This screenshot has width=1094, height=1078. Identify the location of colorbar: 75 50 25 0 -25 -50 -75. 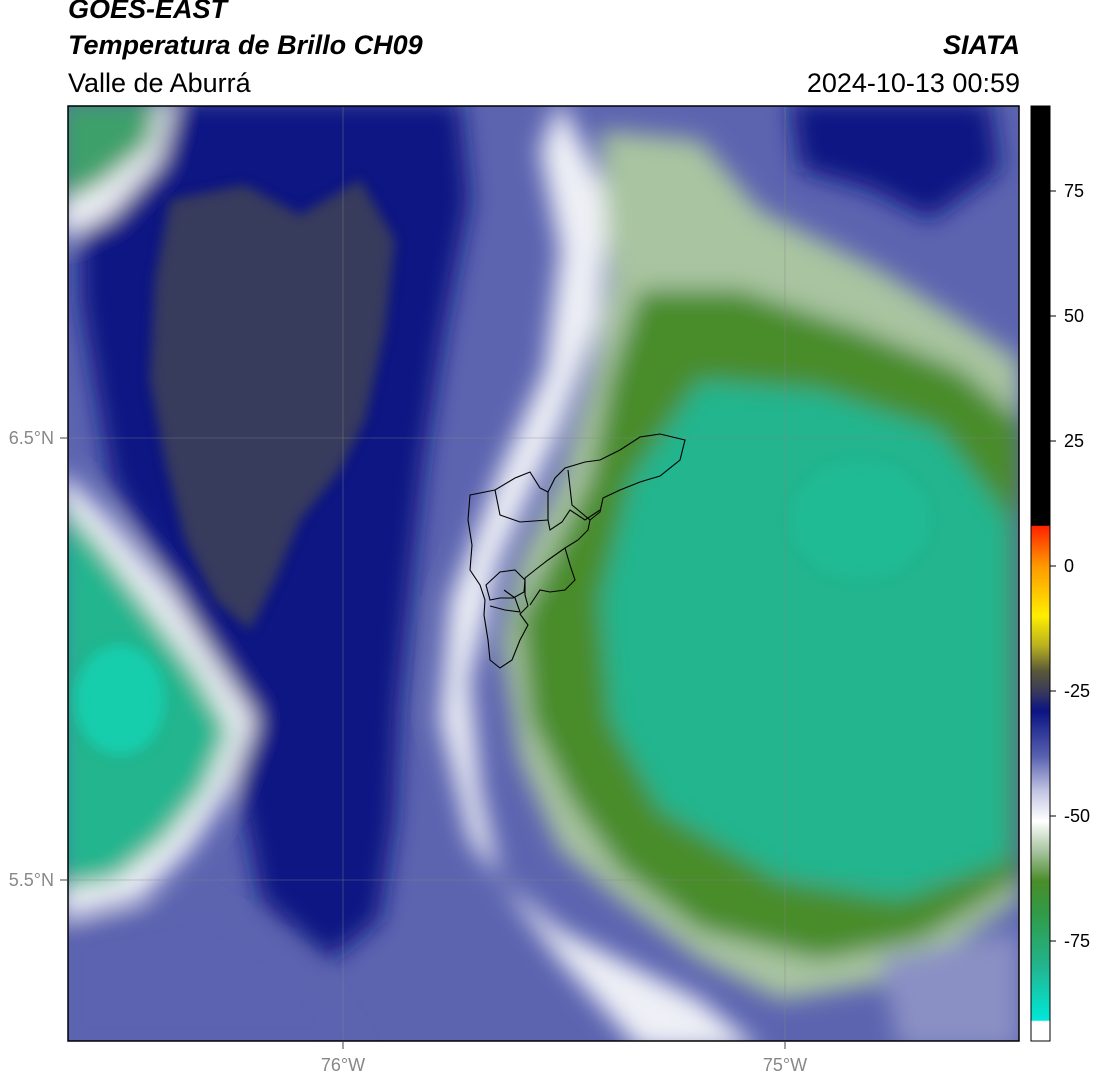
(1060, 573).